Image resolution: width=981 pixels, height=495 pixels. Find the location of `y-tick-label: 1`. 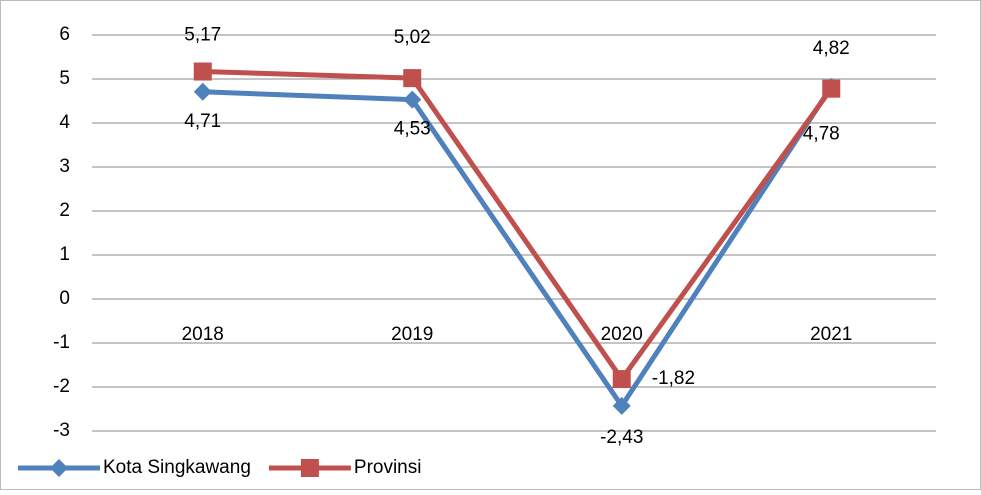

y-tick-label: 1 is located at coordinates (64, 254).